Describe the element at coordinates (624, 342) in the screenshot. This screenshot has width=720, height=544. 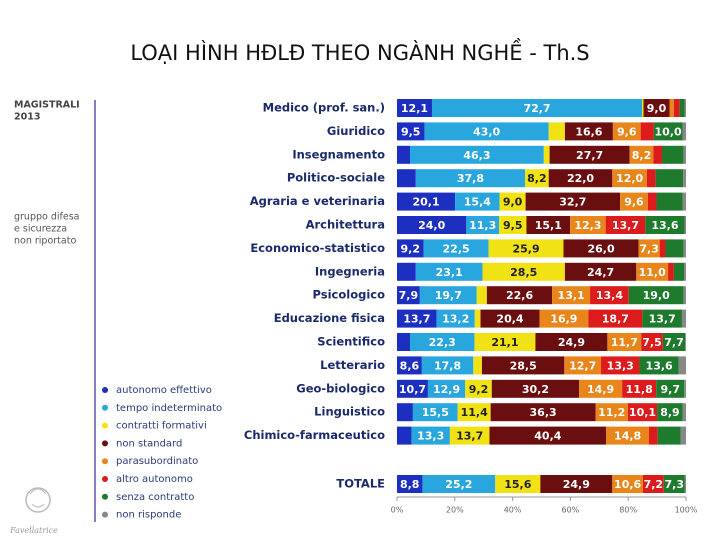
I see `value-label: 11,7` at that location.